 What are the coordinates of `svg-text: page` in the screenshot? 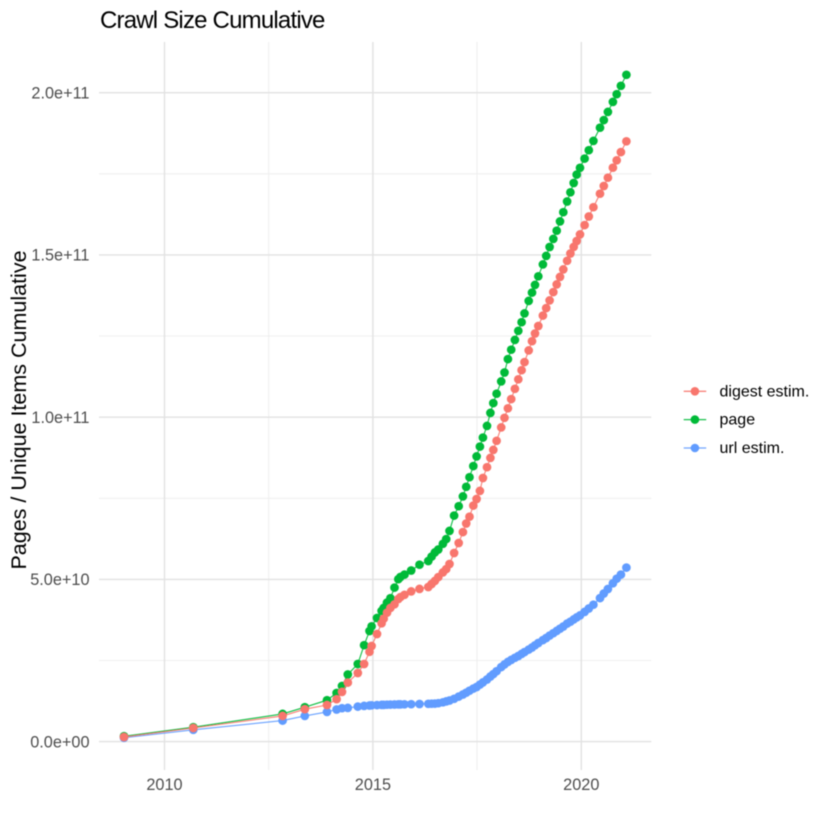 It's located at (738, 420).